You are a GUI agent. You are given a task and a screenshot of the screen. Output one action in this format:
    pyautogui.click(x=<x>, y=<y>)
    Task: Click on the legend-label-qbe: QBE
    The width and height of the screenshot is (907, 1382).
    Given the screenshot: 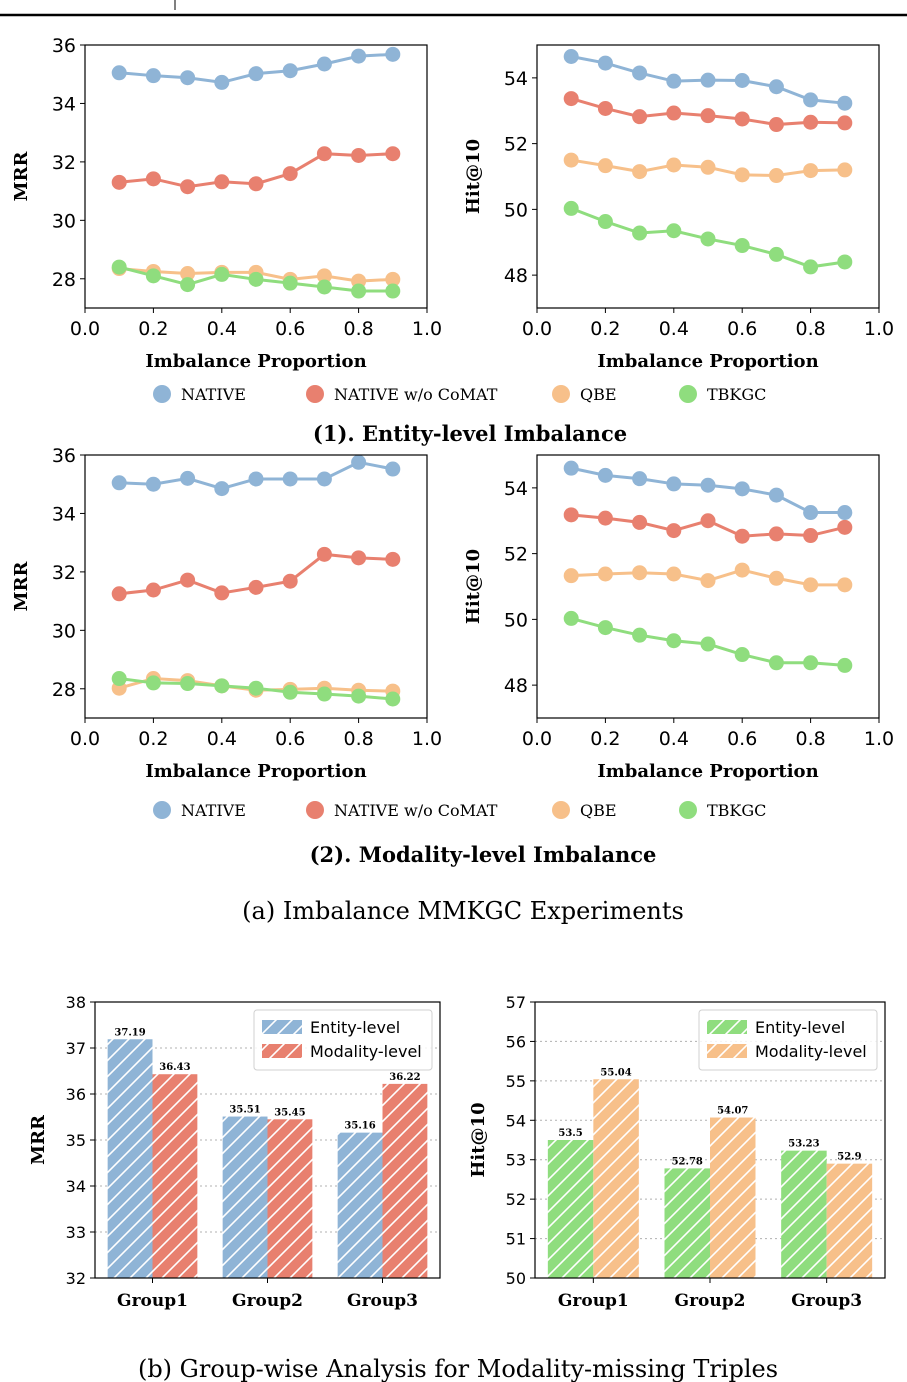 What is the action you would take?
    pyautogui.click(x=598, y=394)
    